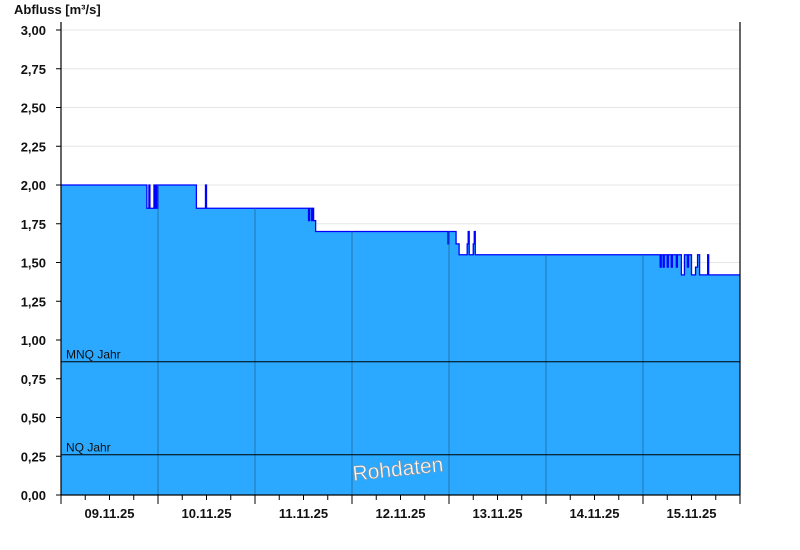  Describe the element at coordinates (692, 513) in the screenshot. I see `x-tick-label: 15.11.25` at that location.